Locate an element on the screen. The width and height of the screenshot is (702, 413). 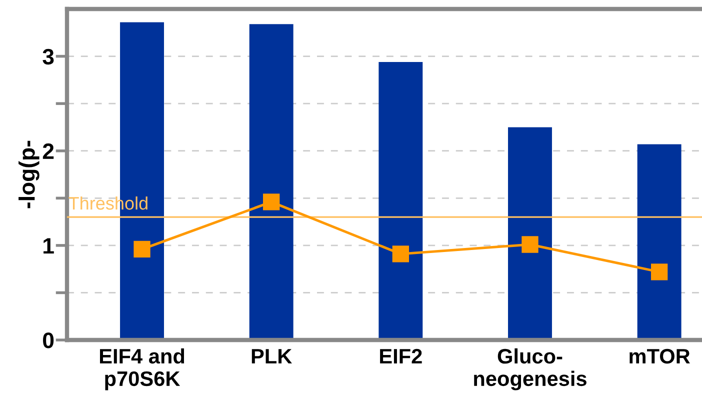
x-tick-label: Gluco- neogenesis is located at coordinates (530, 369).